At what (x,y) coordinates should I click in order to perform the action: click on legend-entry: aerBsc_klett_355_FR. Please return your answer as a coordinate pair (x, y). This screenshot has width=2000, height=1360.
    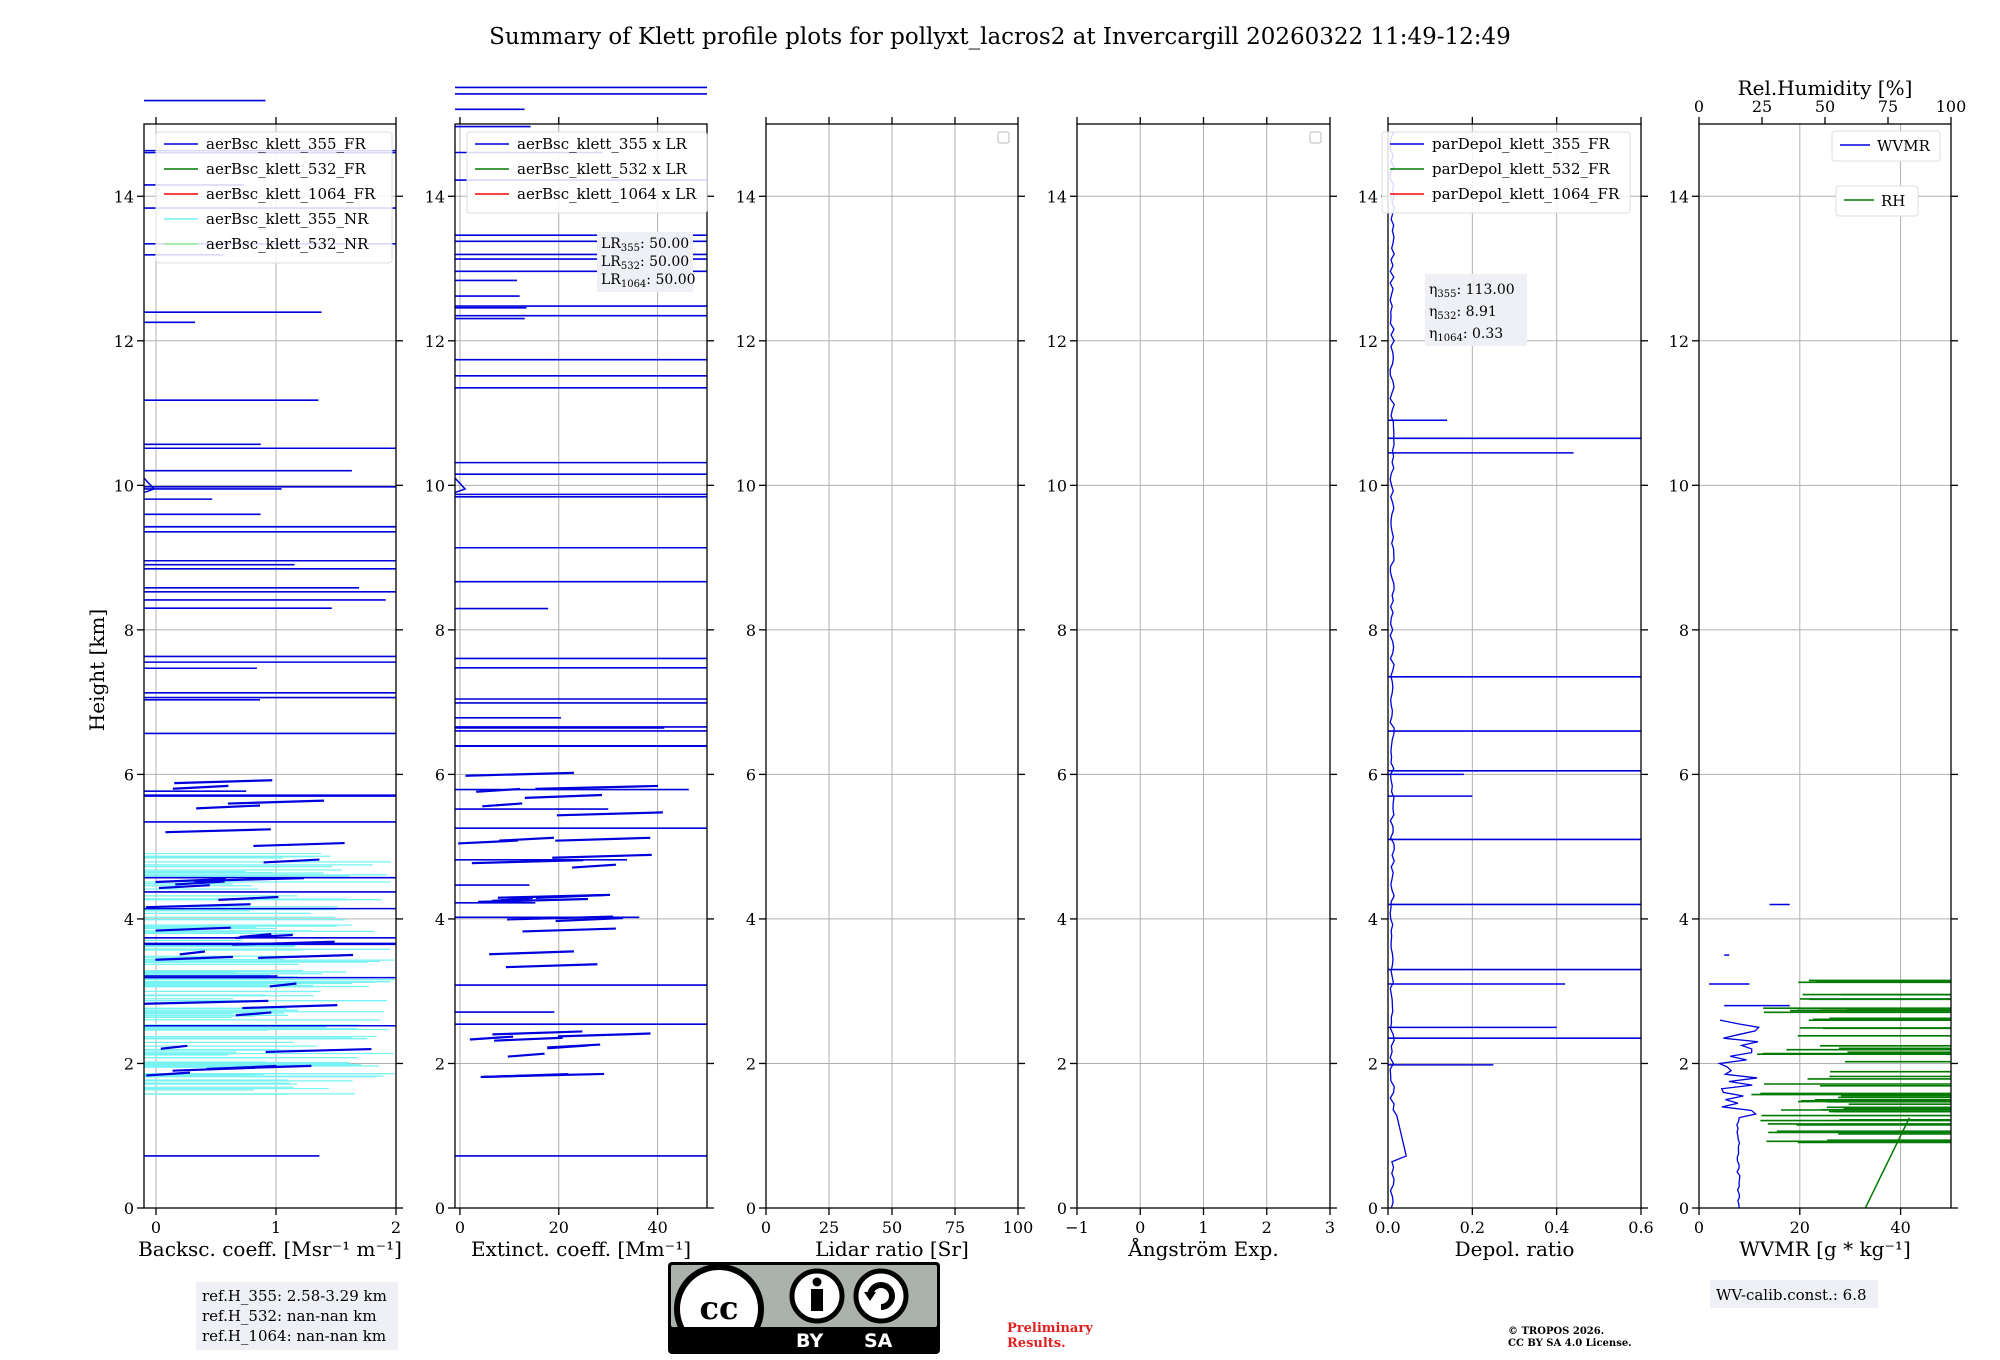
    Looking at the image, I should click on (286, 144).